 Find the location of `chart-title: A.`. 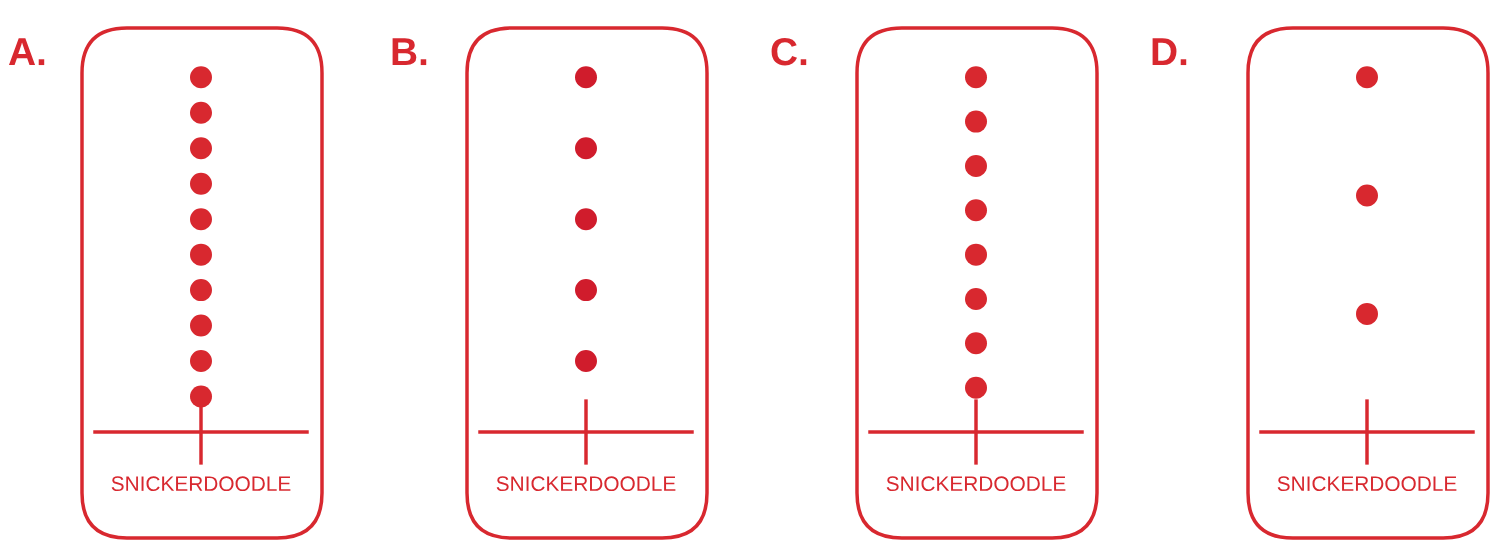

chart-title: A. is located at coordinates (26, 52).